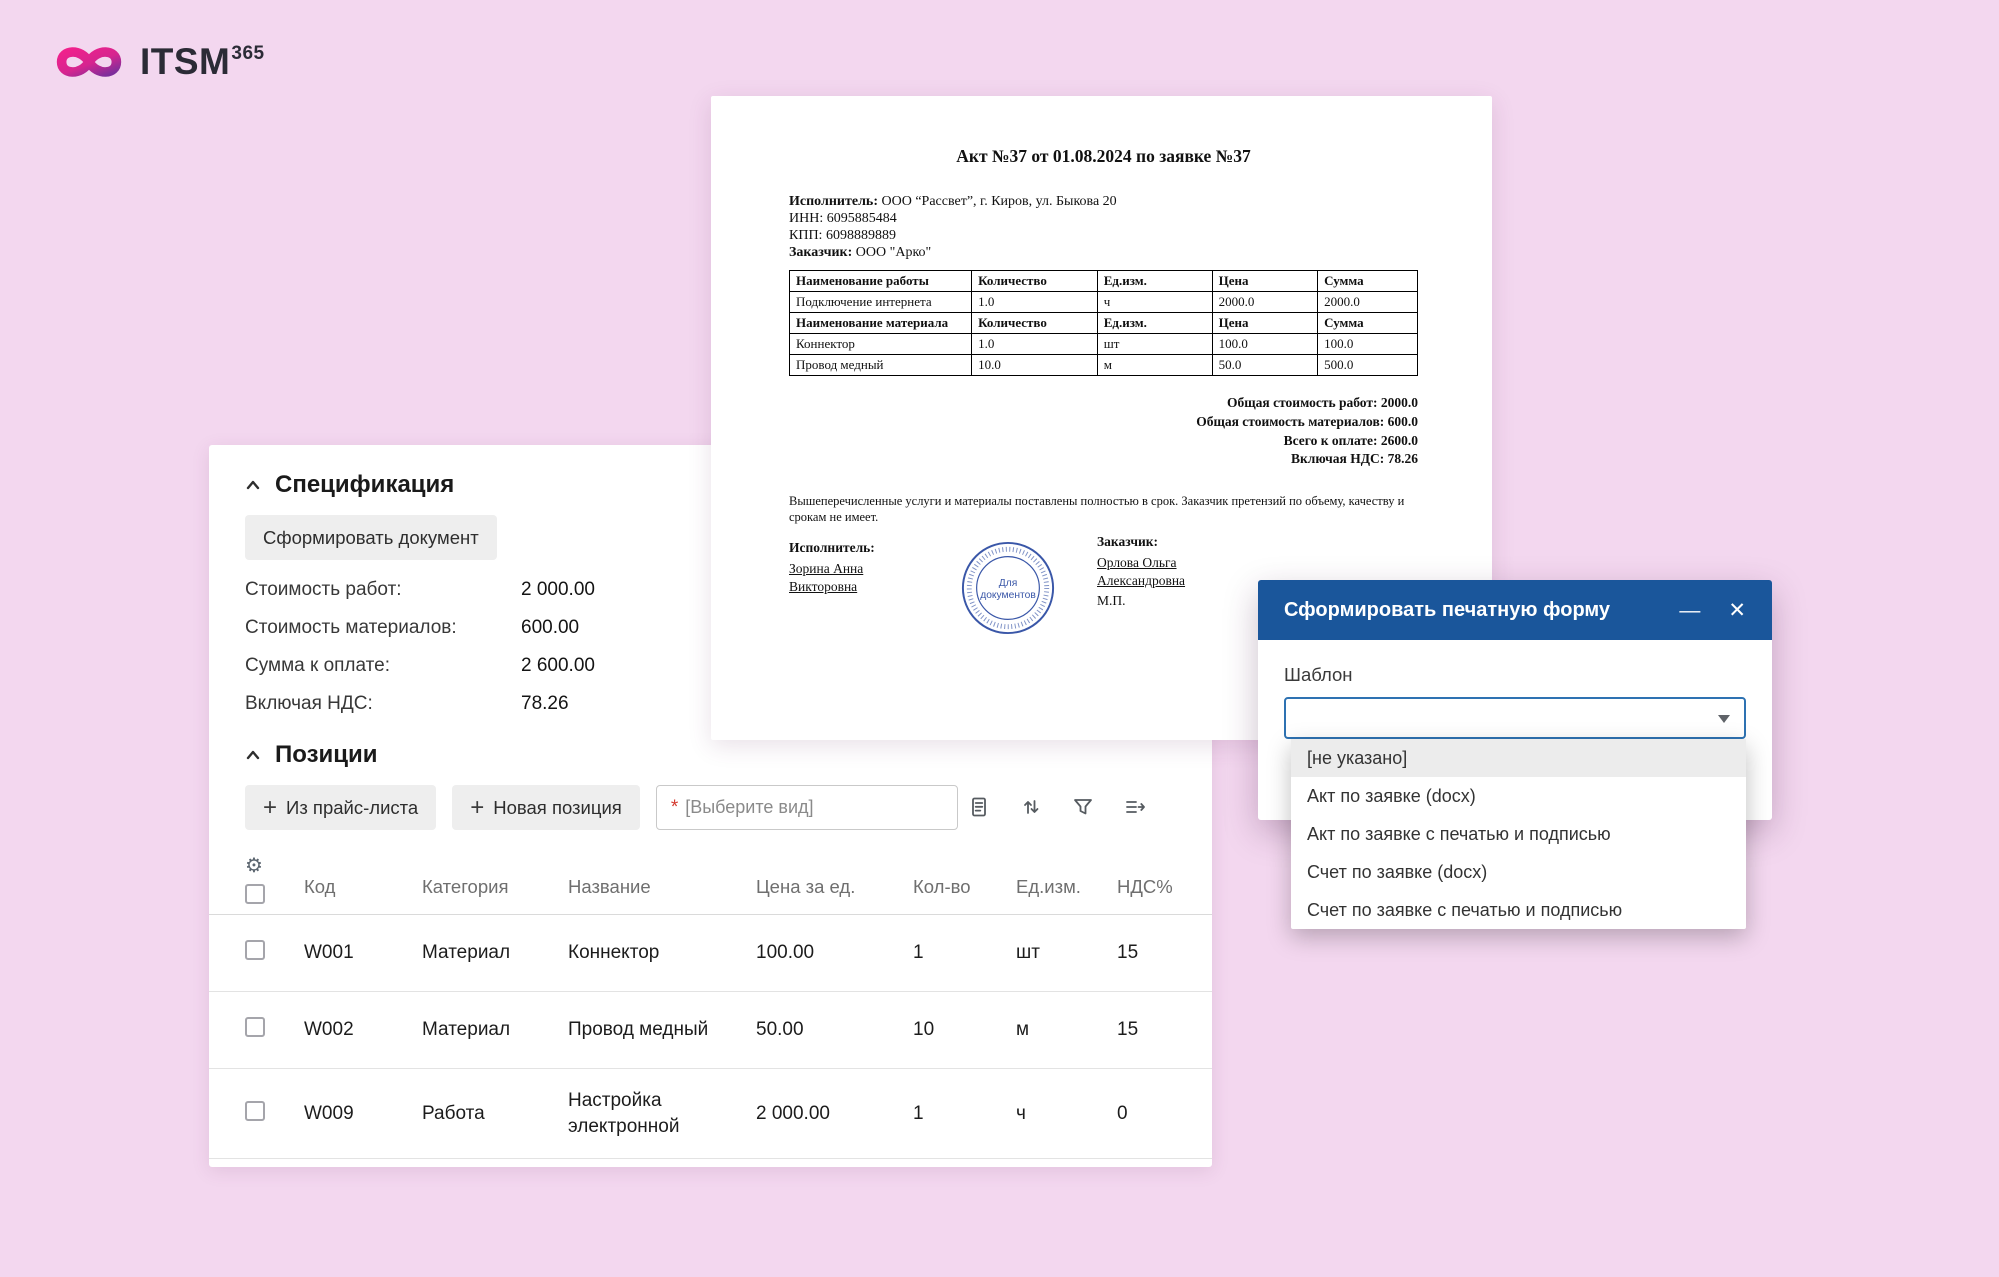  I want to click on document-title: Акт №37 от 01.08.2024 по заявке №37, so click(1103, 156).